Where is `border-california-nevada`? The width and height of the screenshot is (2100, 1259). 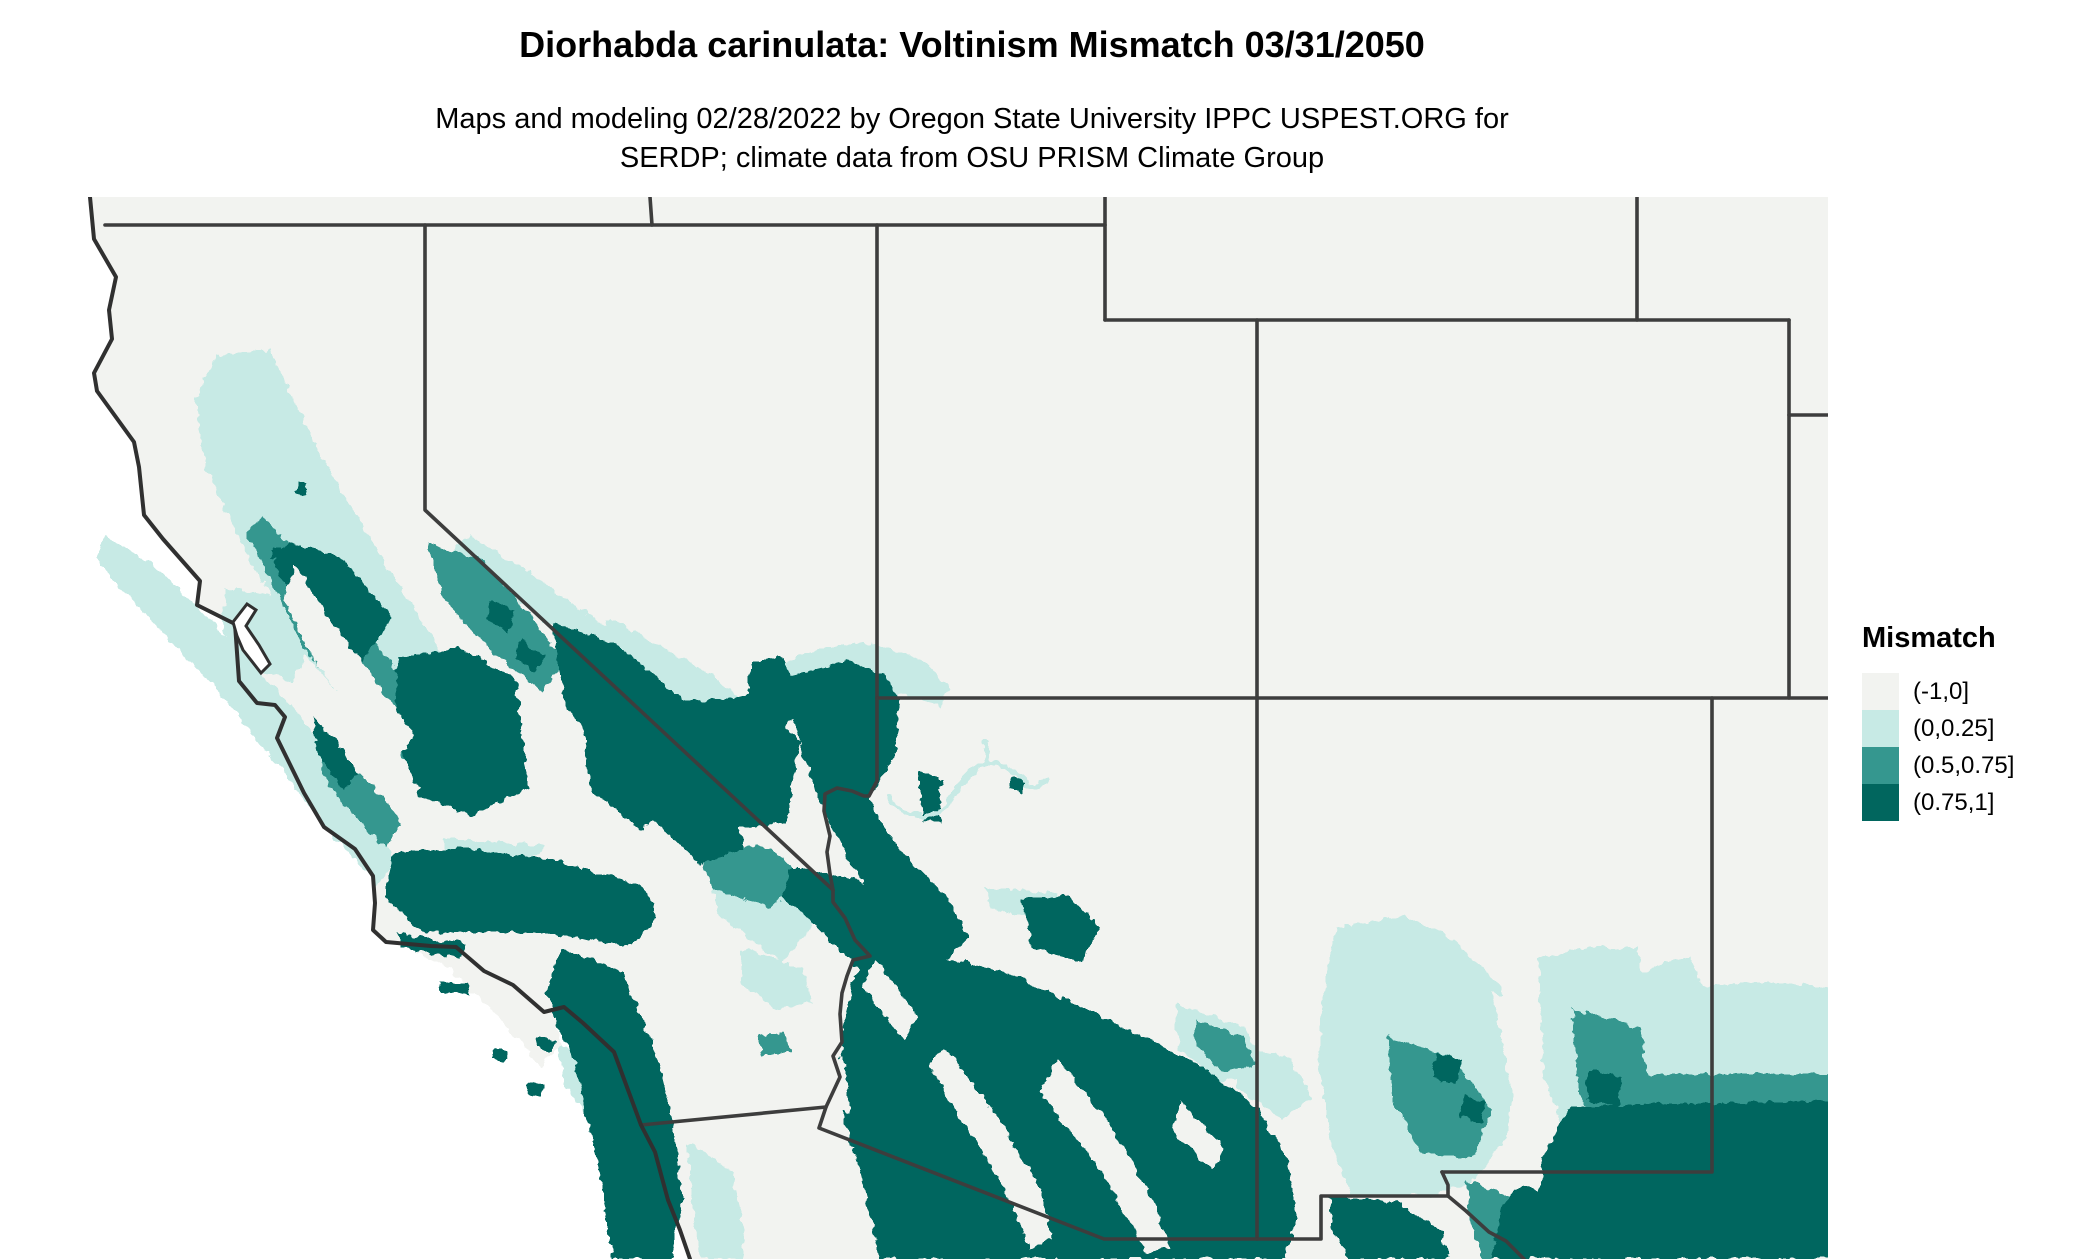 border-california-nevada is located at coordinates (629, 557).